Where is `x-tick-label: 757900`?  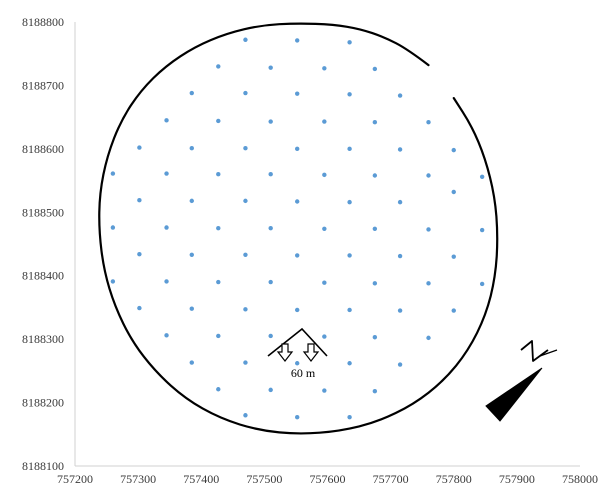 x-tick-label: 757900 is located at coordinates (517, 479).